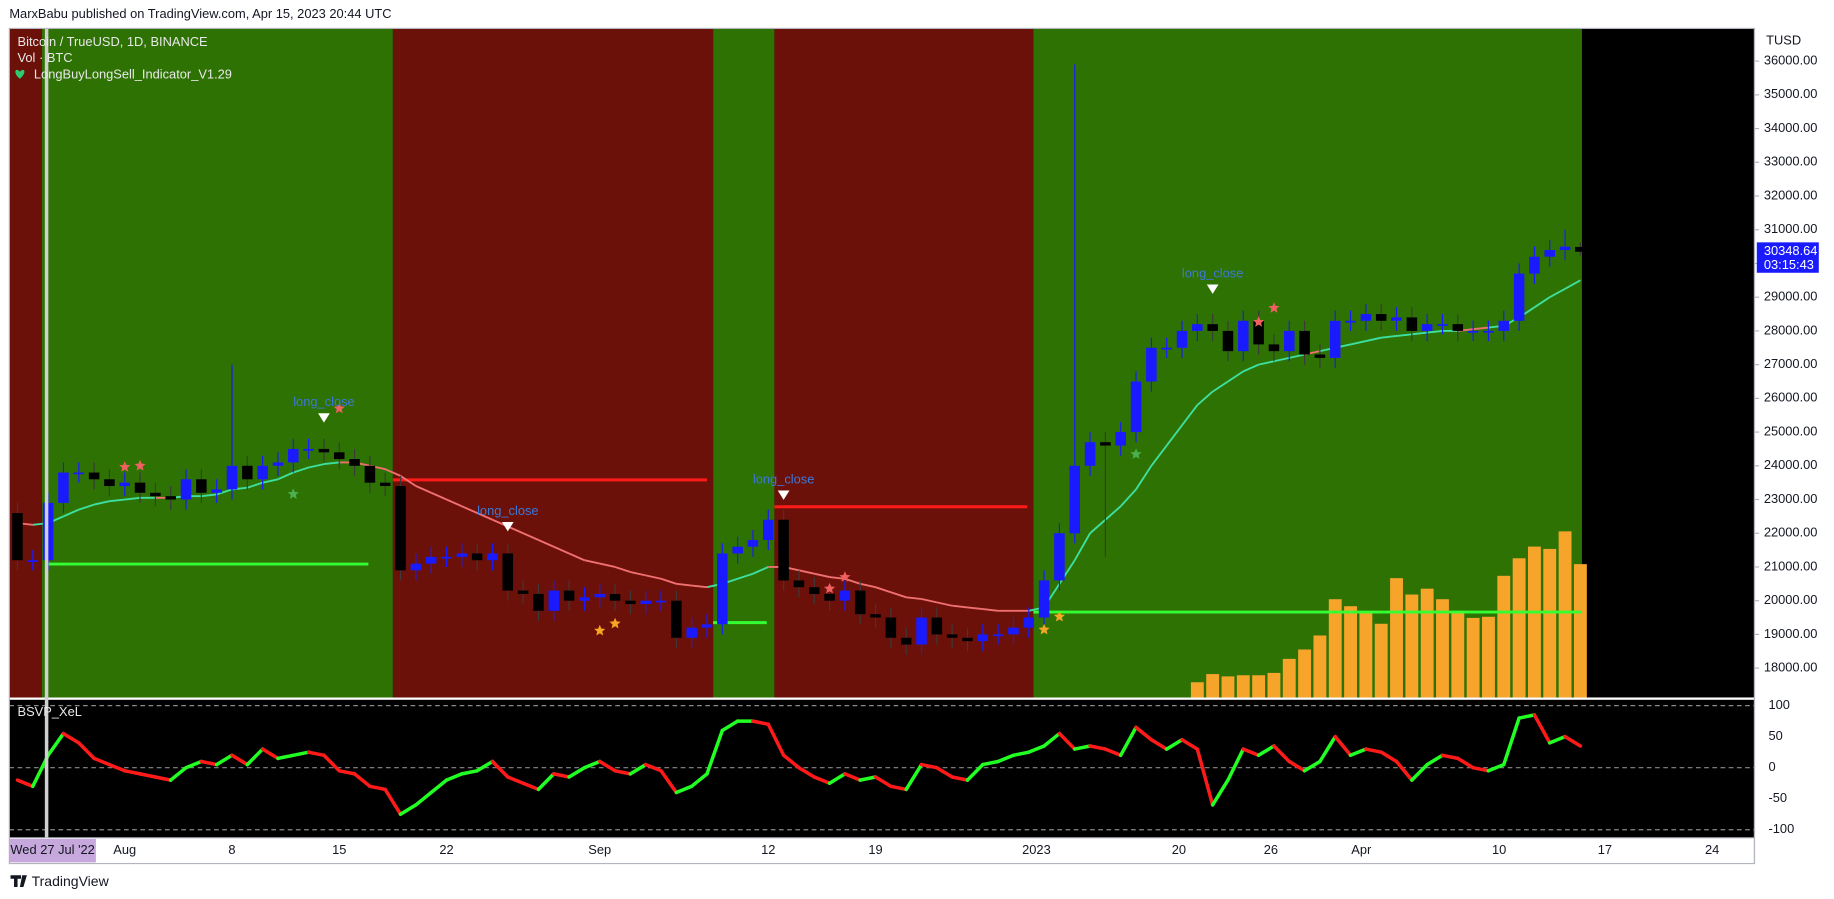  What do you see at coordinates (1605, 849) in the screenshot?
I see `time-tick-label: 17` at bounding box center [1605, 849].